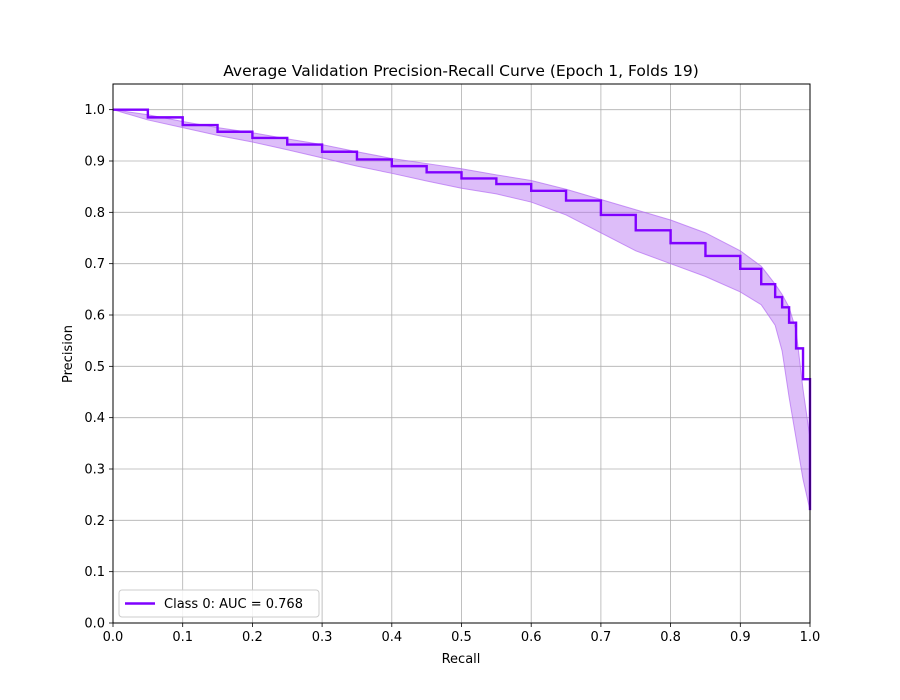 The image size is (900, 700). What do you see at coordinates (322, 637) in the screenshot?
I see `x-tick-label: 0.3` at bounding box center [322, 637].